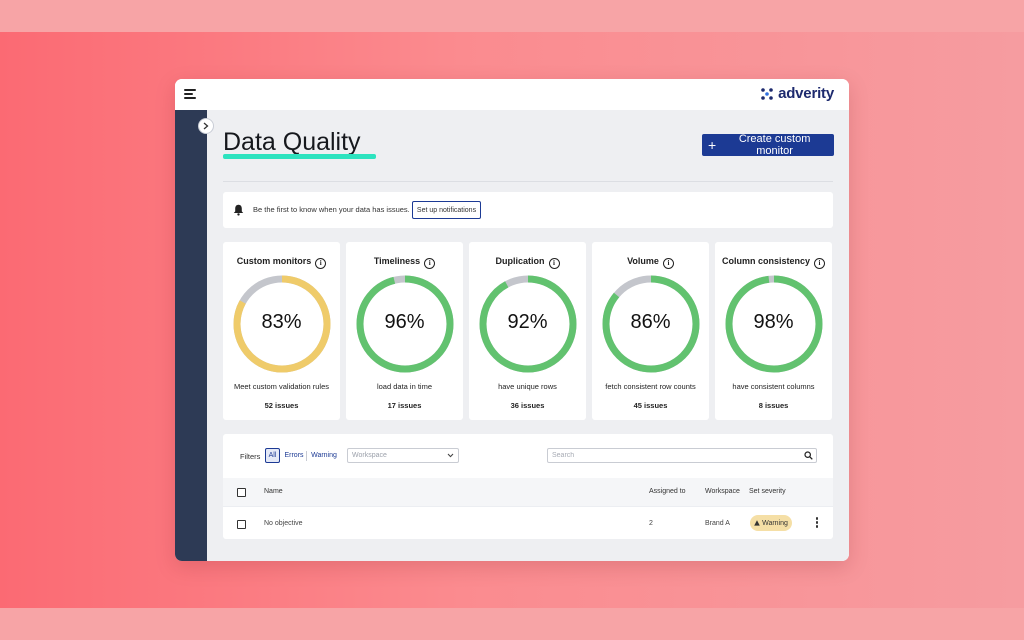  What do you see at coordinates (238, 210) in the screenshot?
I see `bell-icon` at bounding box center [238, 210].